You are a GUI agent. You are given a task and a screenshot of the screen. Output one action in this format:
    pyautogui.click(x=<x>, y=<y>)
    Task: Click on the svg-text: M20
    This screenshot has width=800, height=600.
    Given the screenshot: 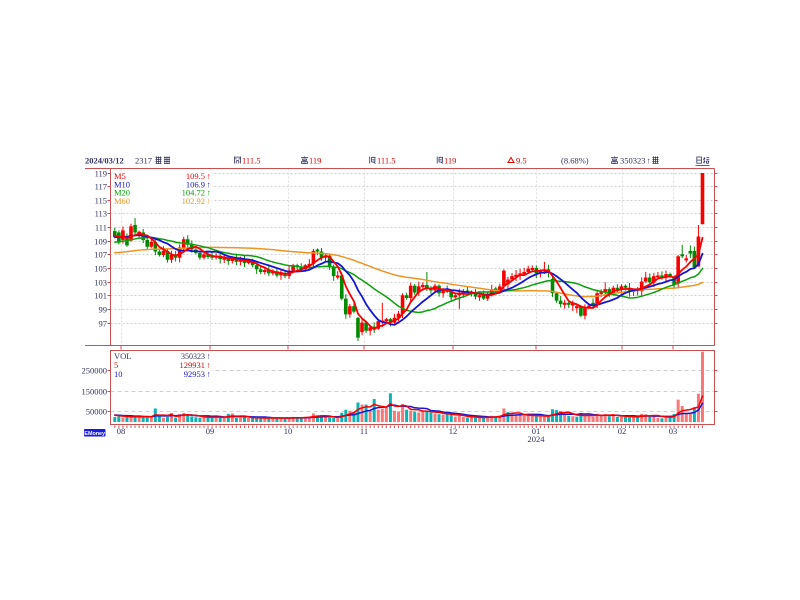 What is the action you would take?
    pyautogui.click(x=122, y=193)
    